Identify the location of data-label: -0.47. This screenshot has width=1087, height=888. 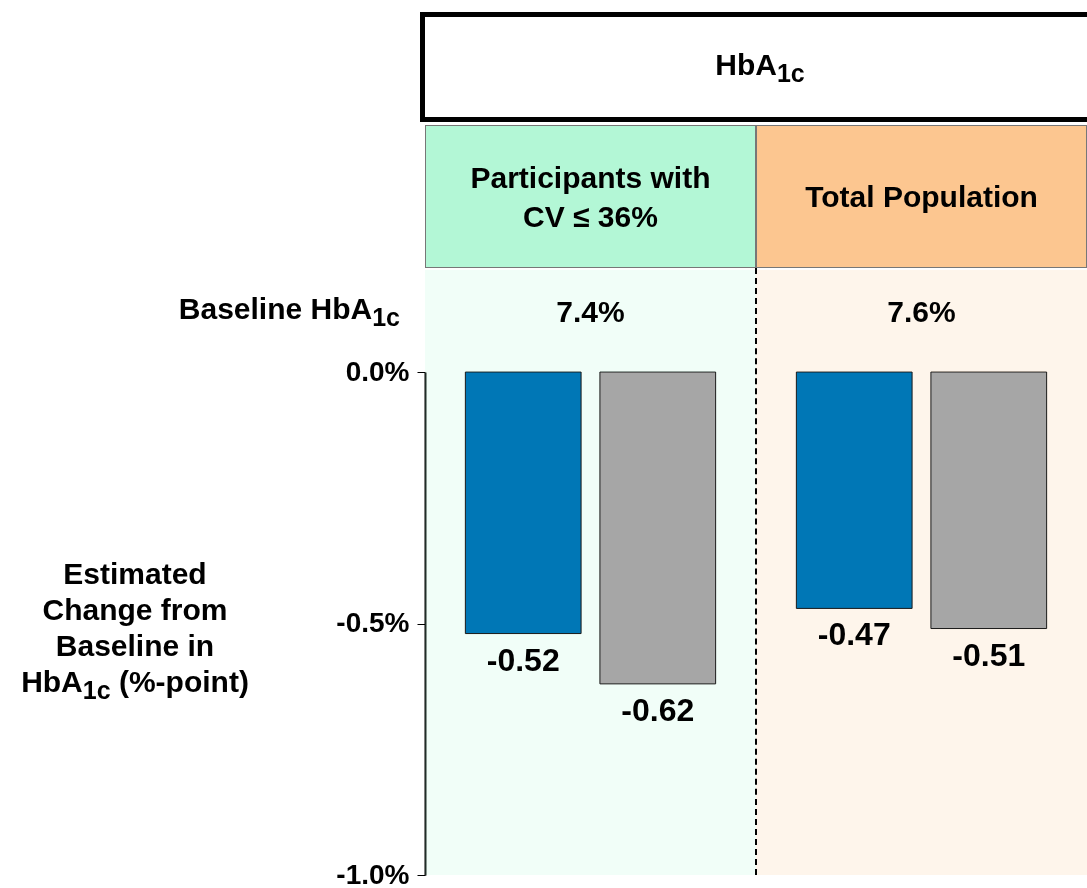
(854, 634).